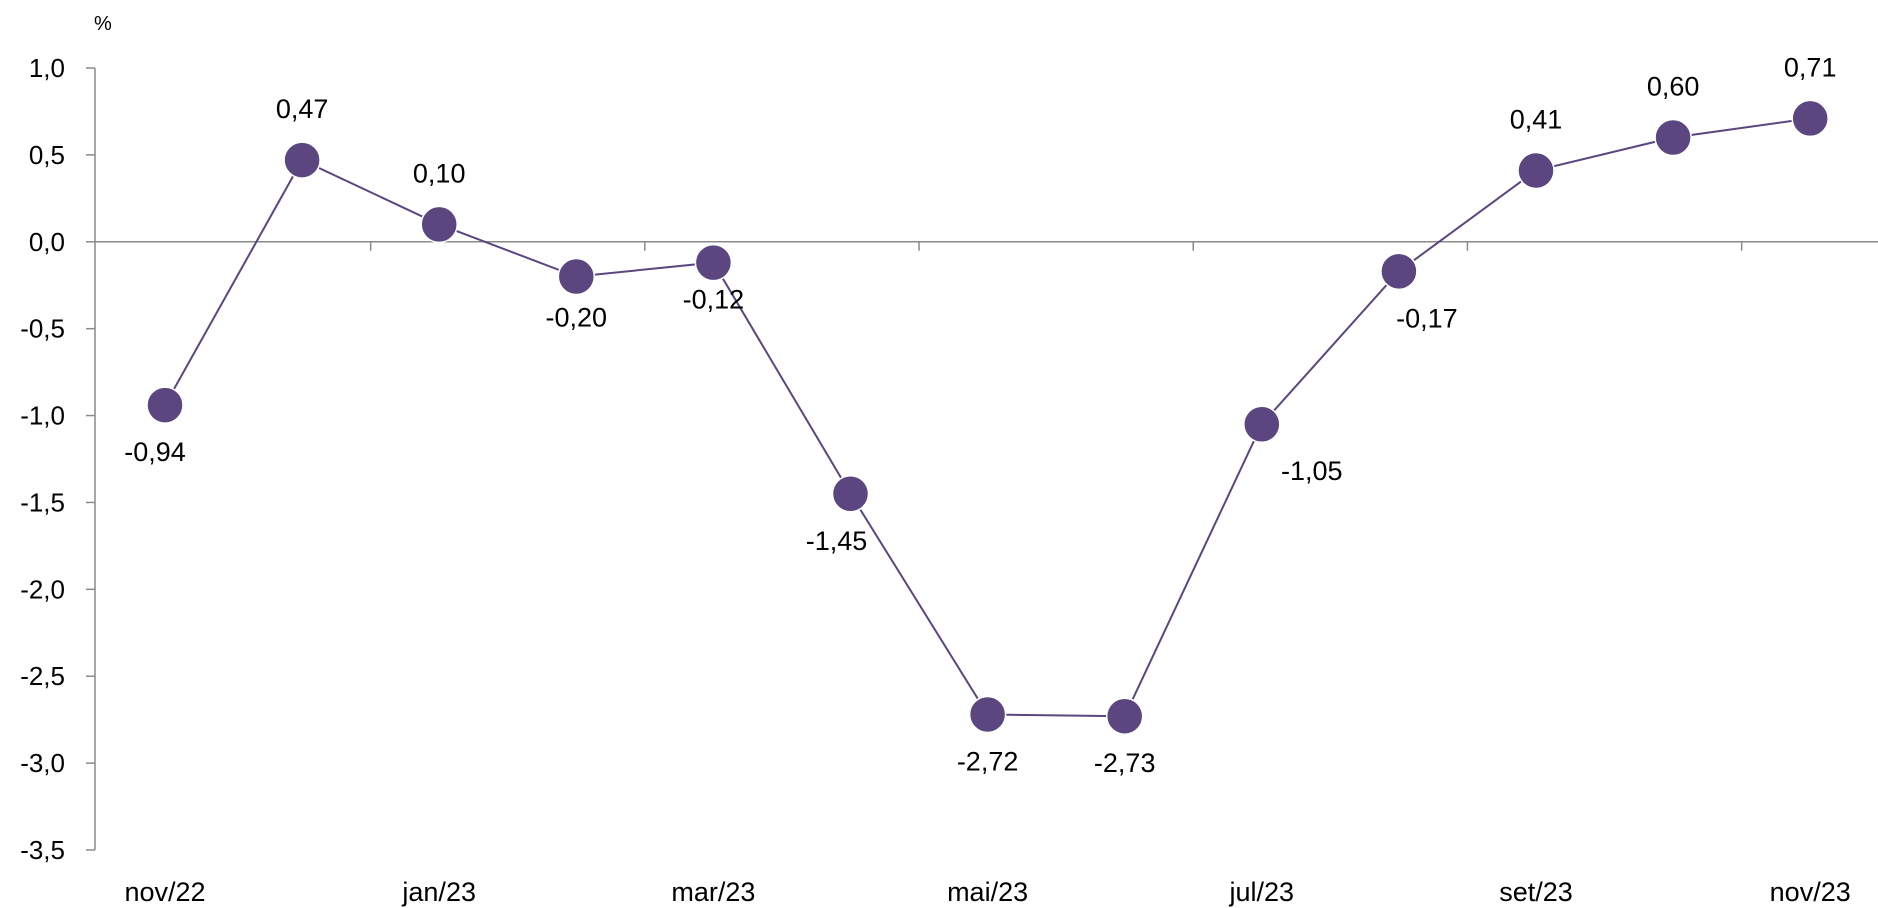 This screenshot has height=908, width=1878. Describe the element at coordinates (42, 850) in the screenshot. I see `y-tick-label: -3,5` at that location.